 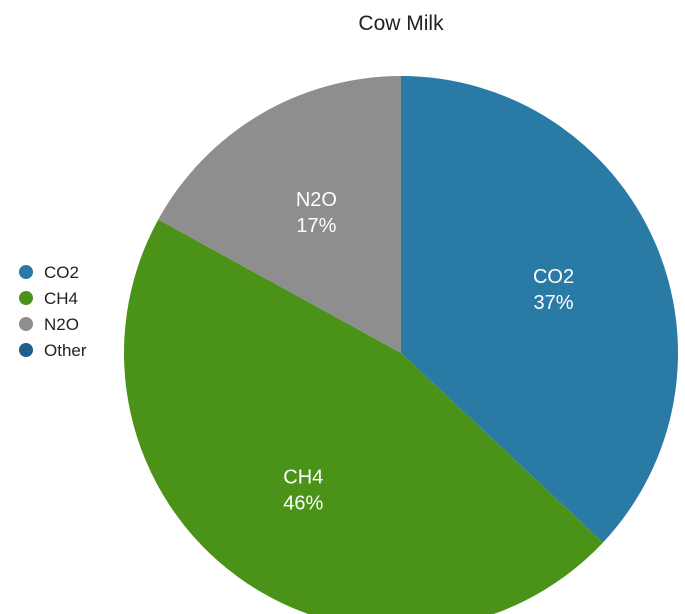 I want to click on legend-swatch-ch4, so click(x=26, y=298).